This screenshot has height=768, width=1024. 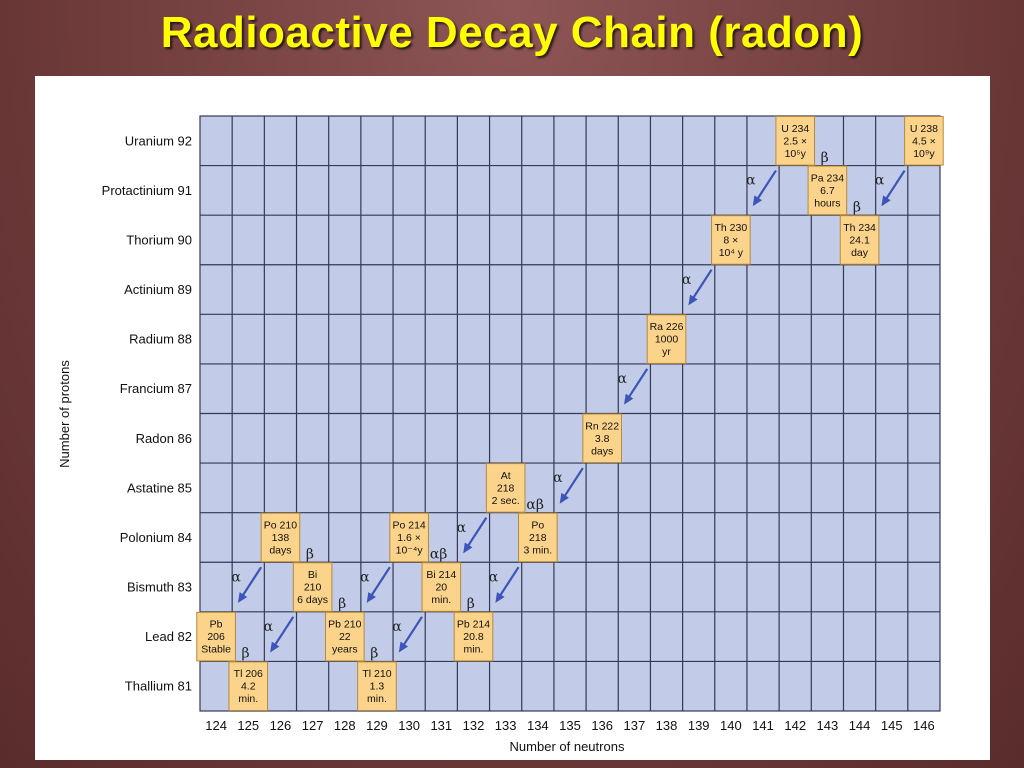 I want to click on x-tick-label: 125, so click(x=248, y=725).